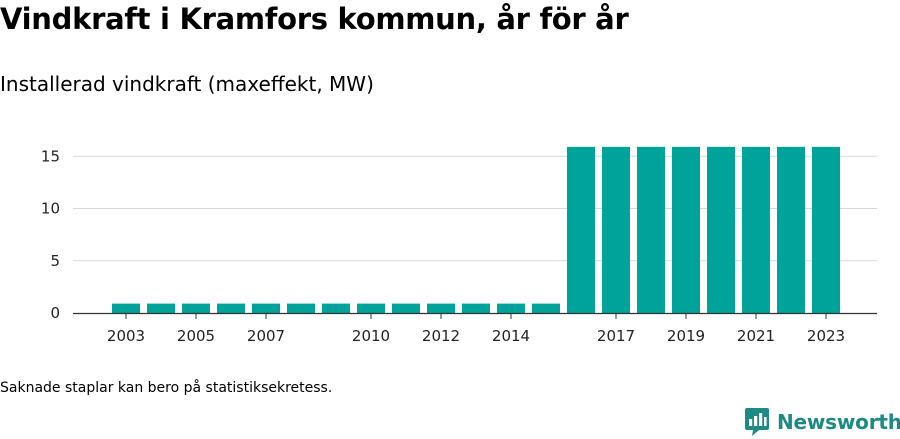 The width and height of the screenshot is (900, 439). What do you see at coordinates (371, 336) in the screenshot?
I see `x-tick-label: 2010` at bounding box center [371, 336].